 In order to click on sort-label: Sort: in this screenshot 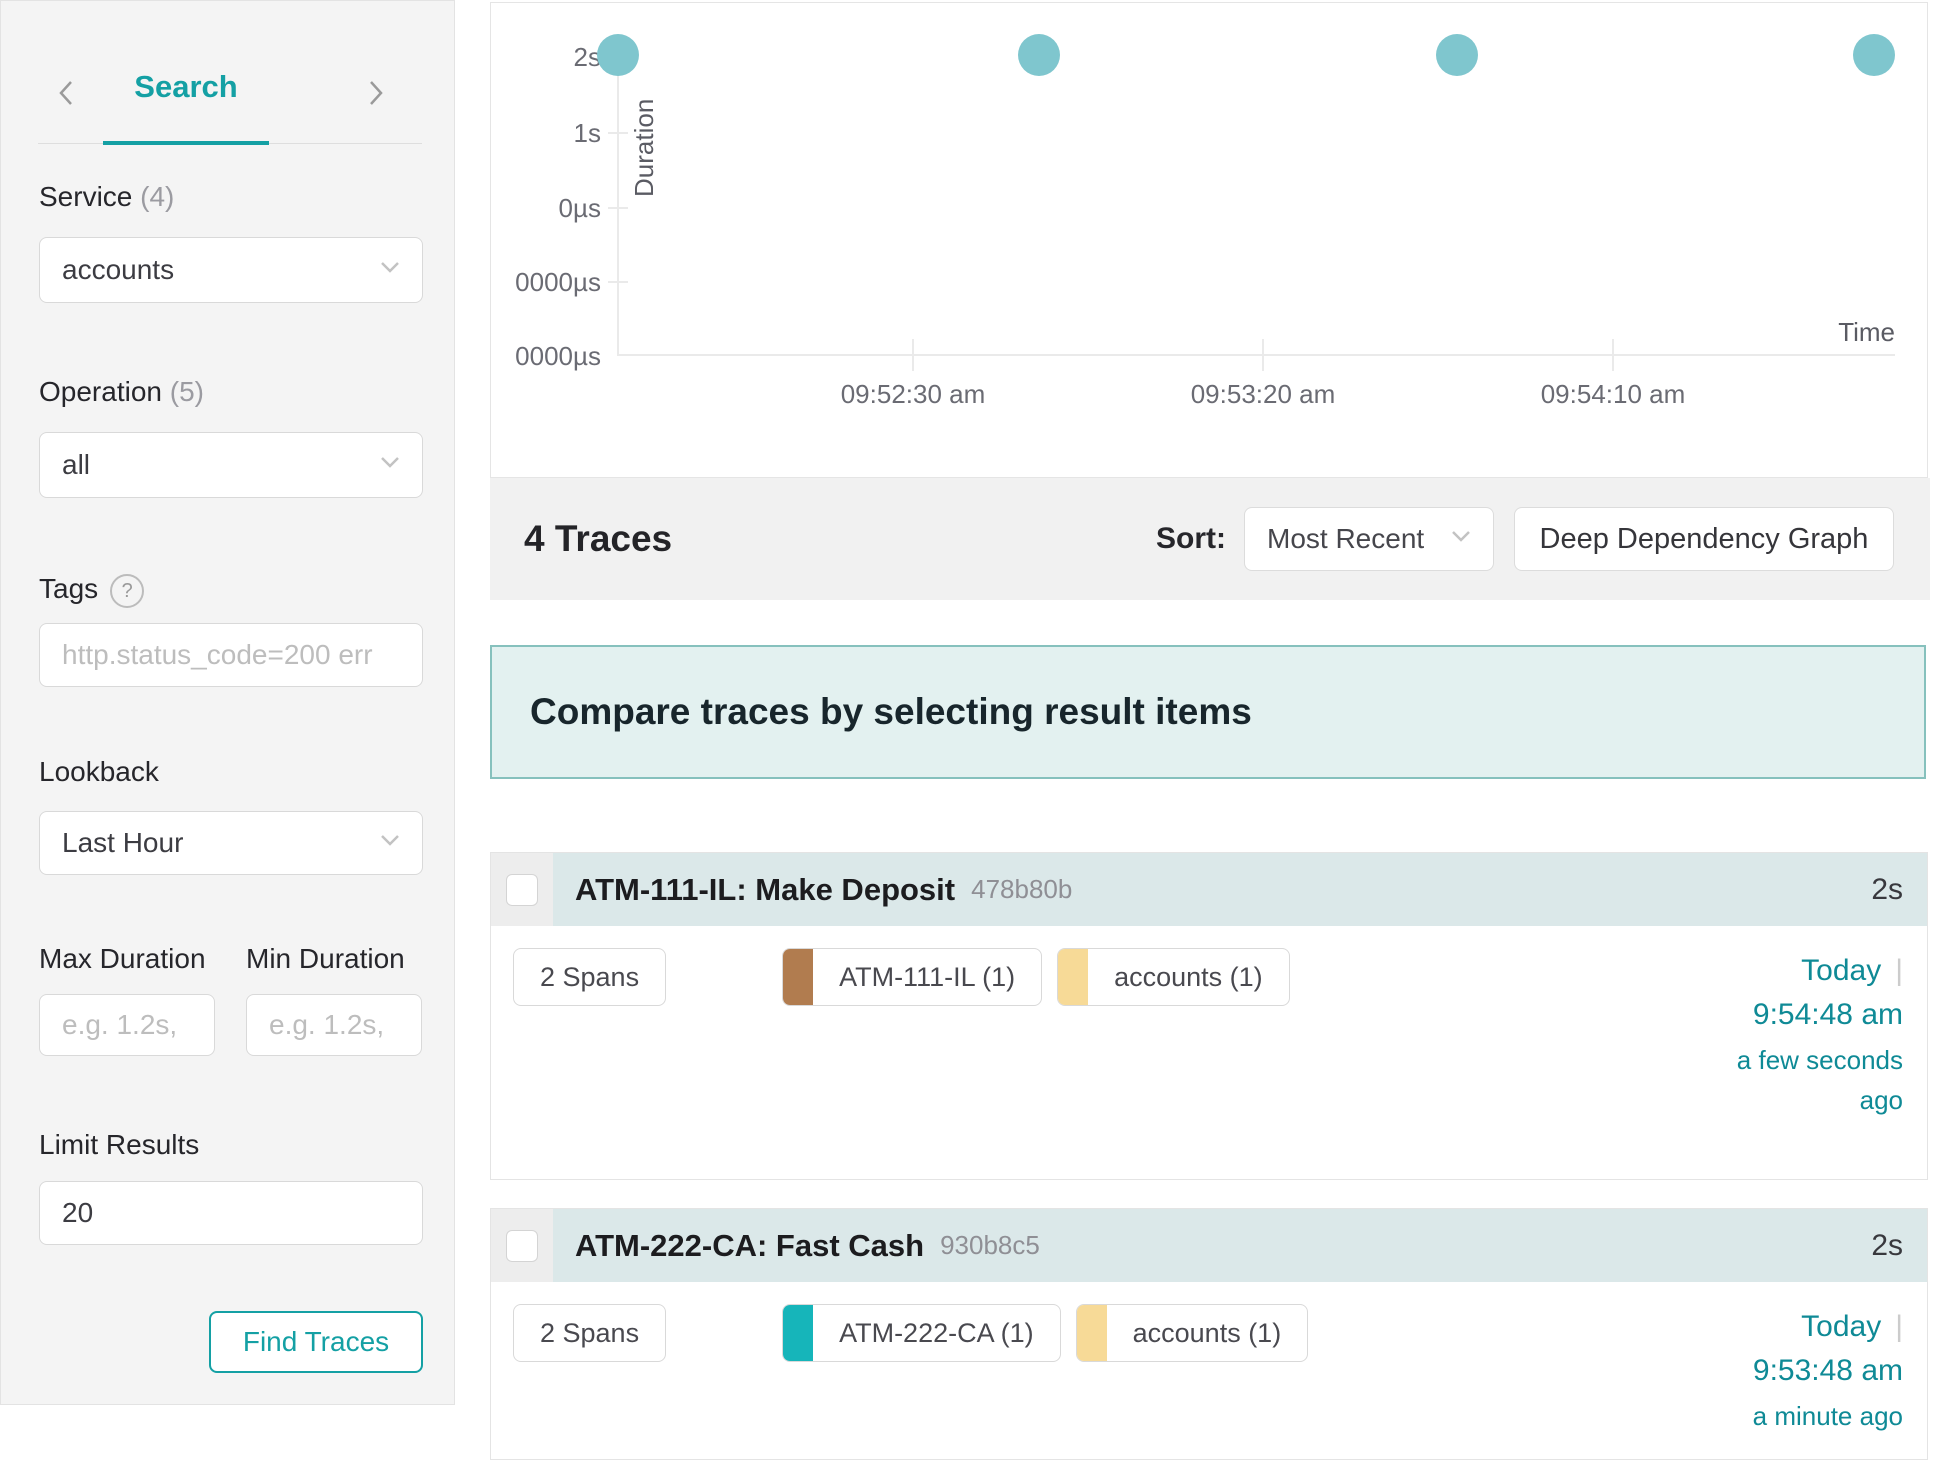, I will do `click(1191, 538)`.